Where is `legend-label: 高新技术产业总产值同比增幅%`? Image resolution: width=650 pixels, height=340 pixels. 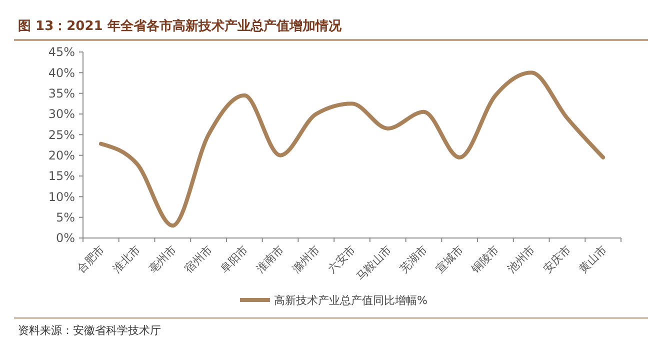 legend-label: 高新技术产业总产值同比增幅% is located at coordinates (351, 300).